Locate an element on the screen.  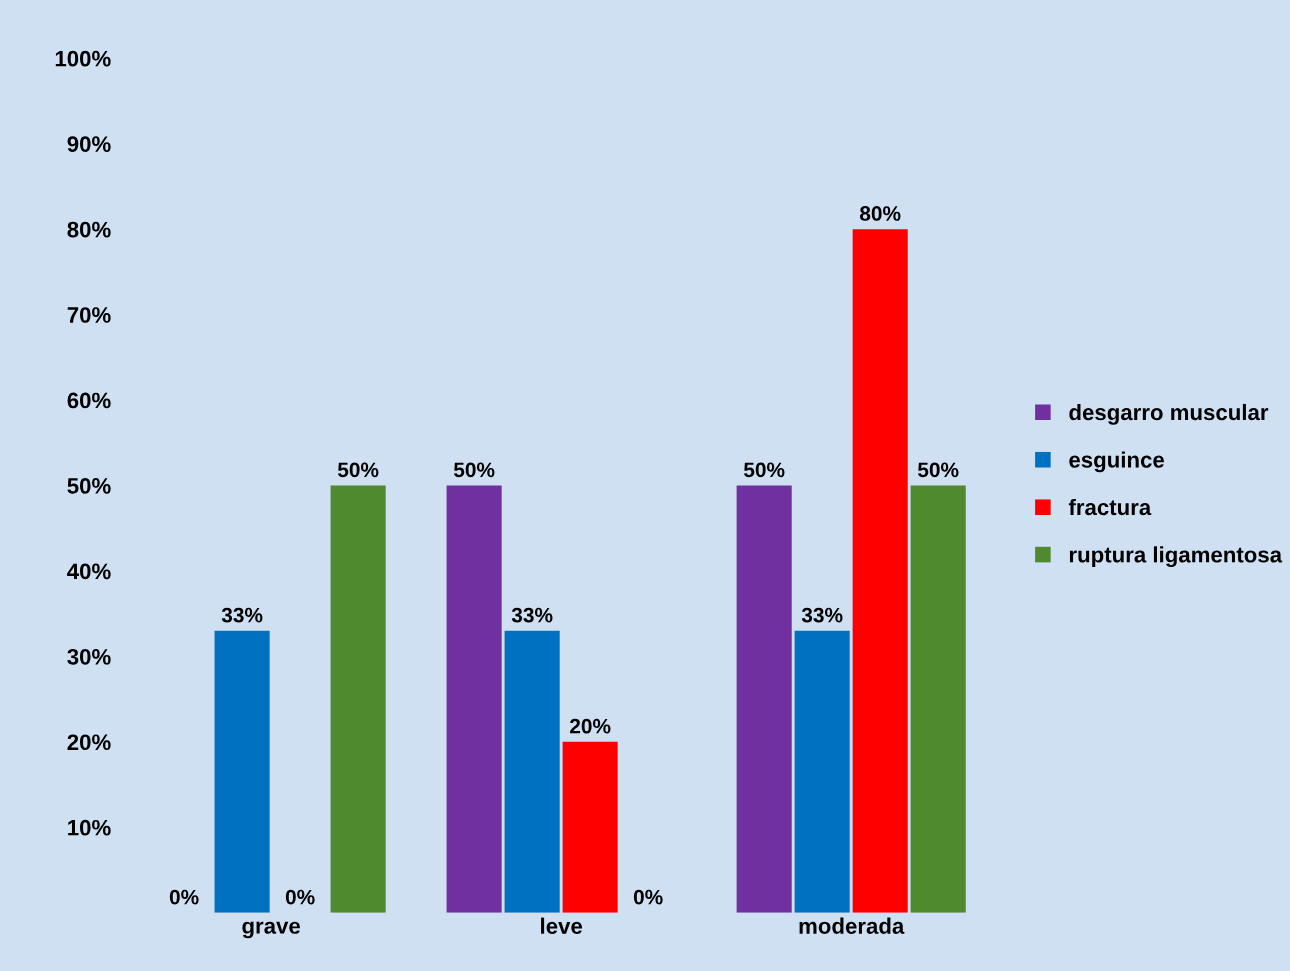
legend-label: fractura is located at coordinates (1110, 507).